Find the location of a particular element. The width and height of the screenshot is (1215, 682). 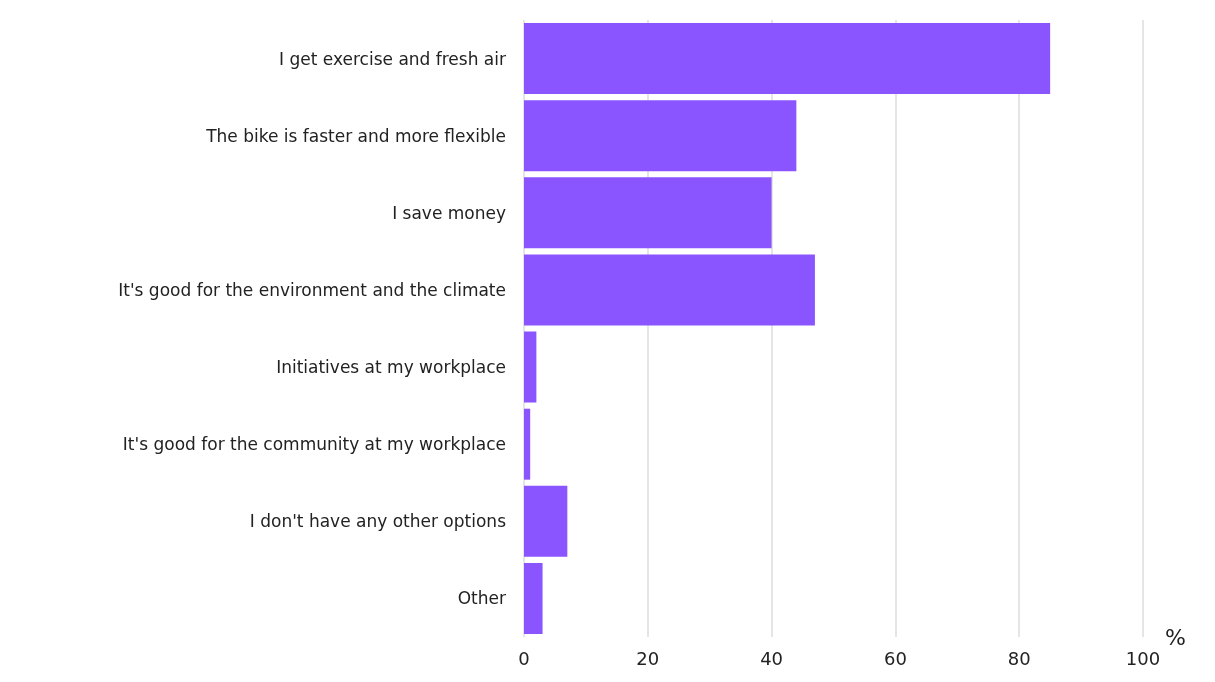

y-tick-label: I don't have any other options is located at coordinates (378, 521).